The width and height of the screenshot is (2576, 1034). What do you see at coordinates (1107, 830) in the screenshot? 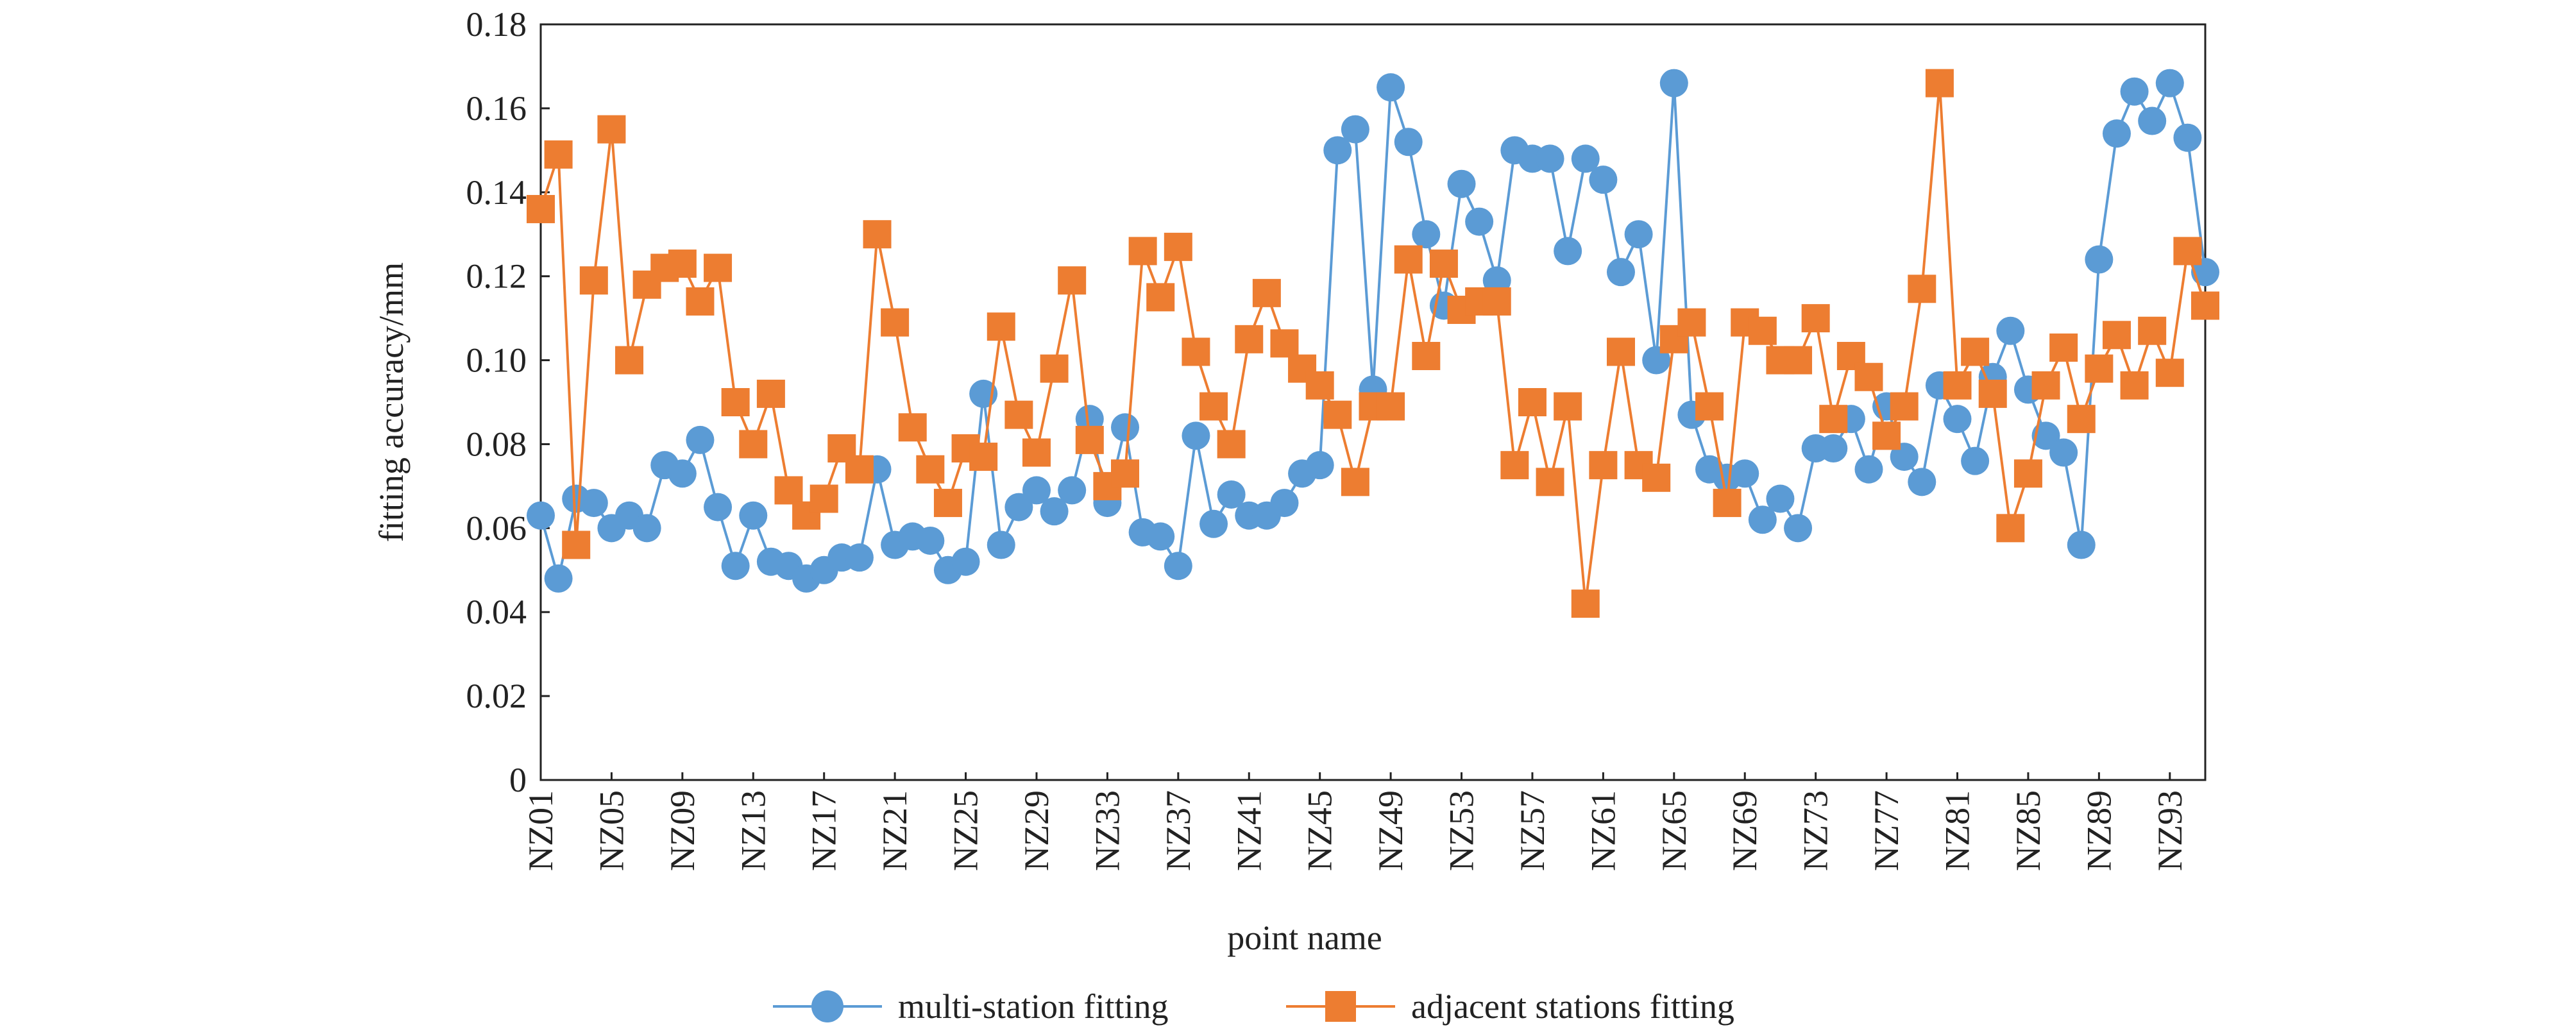
I see `x-tick-label: NZ33` at bounding box center [1107, 830].